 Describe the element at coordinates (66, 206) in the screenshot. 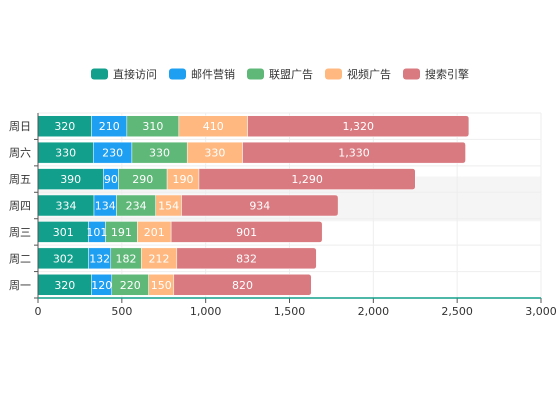

I see `bar-value-label: 334` at that location.